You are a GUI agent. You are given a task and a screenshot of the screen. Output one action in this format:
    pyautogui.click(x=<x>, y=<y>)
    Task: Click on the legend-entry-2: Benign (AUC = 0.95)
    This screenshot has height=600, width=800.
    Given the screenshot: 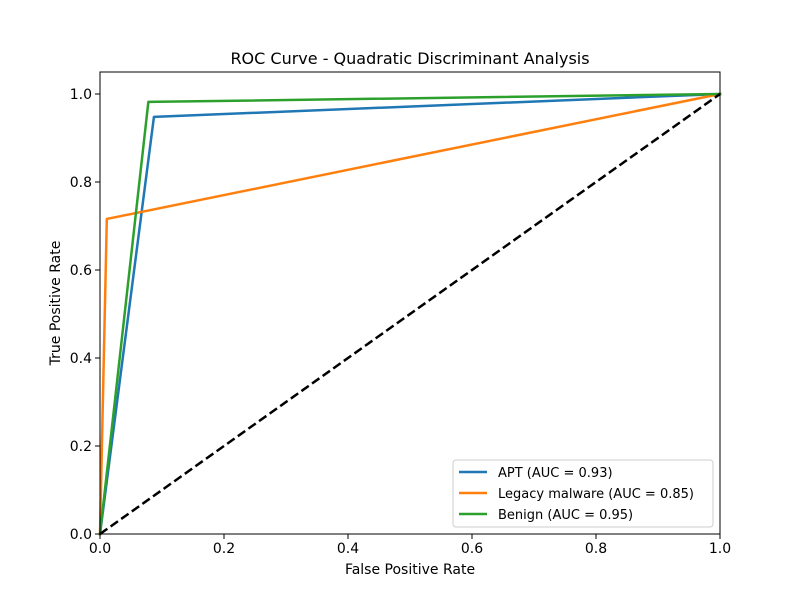 What is the action you would take?
    pyautogui.click(x=565, y=515)
    